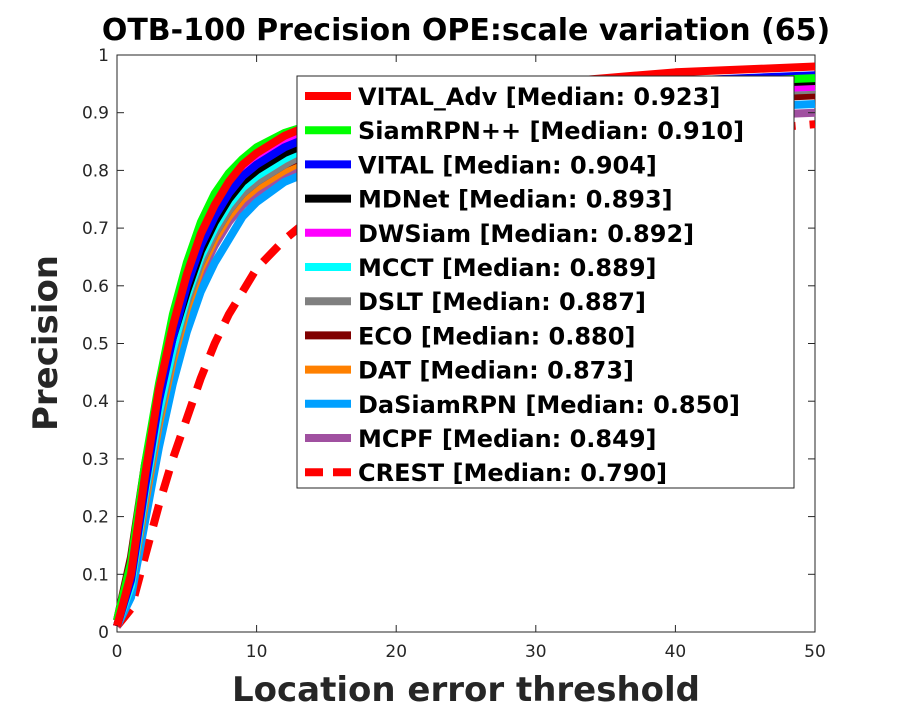 The width and height of the screenshot is (900, 711). I want to click on y-tick-label: 0.2, so click(95, 518).